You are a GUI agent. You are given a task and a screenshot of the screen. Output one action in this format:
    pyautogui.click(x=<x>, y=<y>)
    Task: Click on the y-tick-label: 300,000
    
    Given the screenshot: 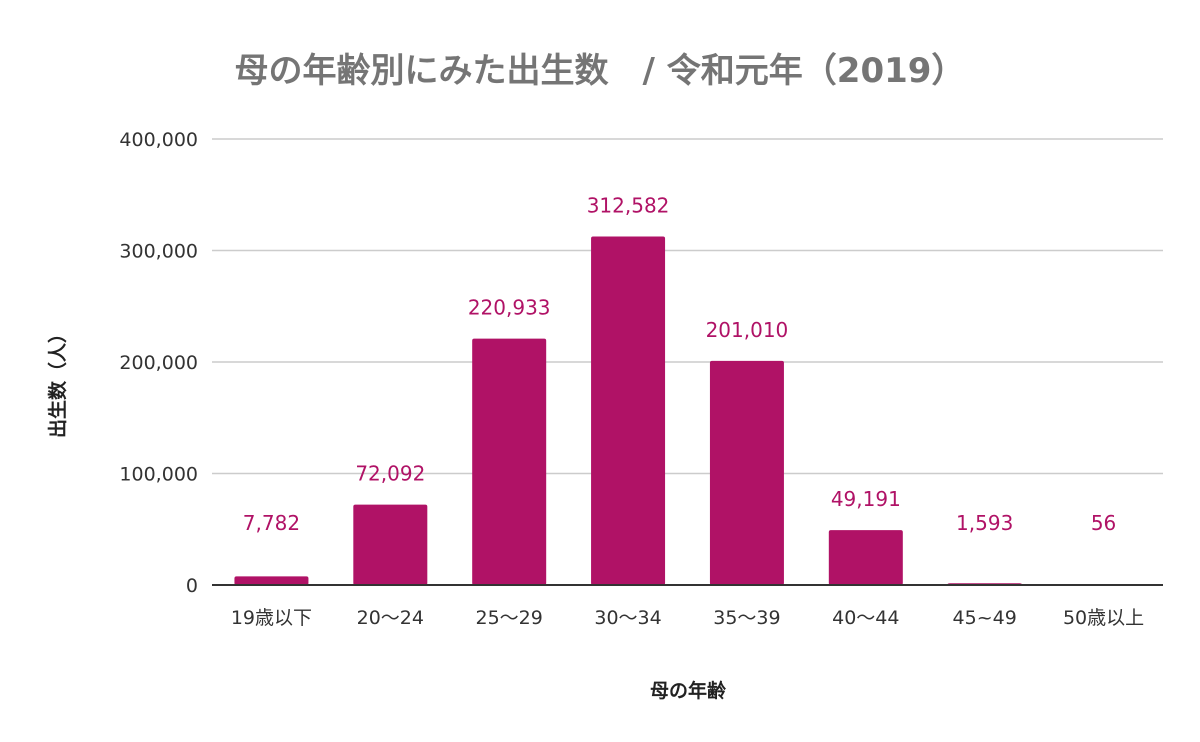 What is the action you would take?
    pyautogui.click(x=158, y=252)
    